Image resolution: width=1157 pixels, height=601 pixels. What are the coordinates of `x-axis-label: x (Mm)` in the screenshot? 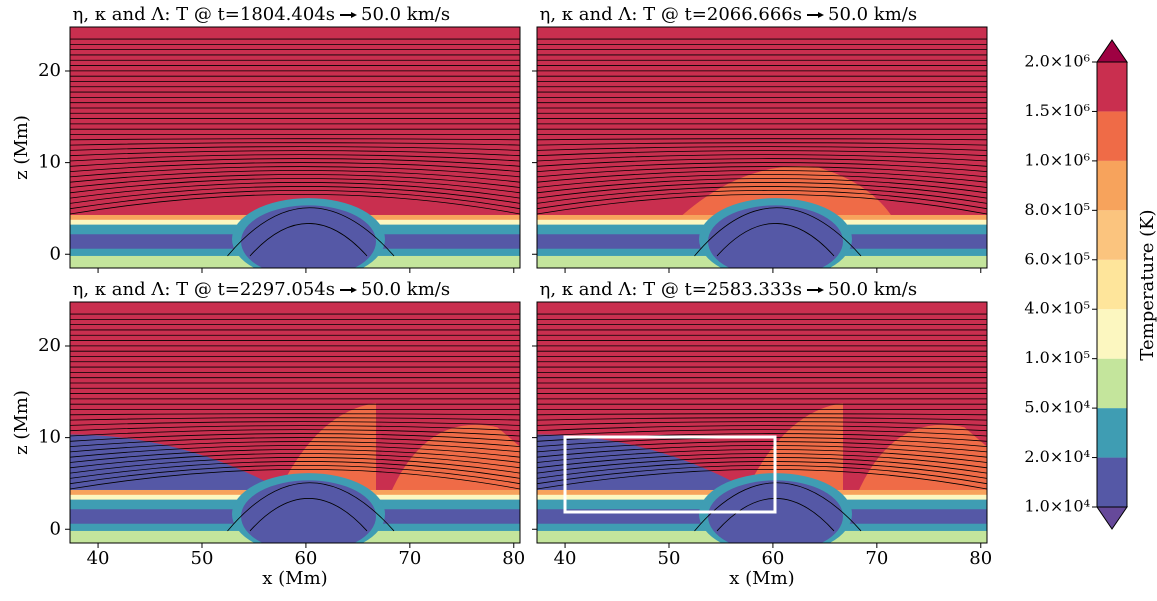 It's located at (294, 578).